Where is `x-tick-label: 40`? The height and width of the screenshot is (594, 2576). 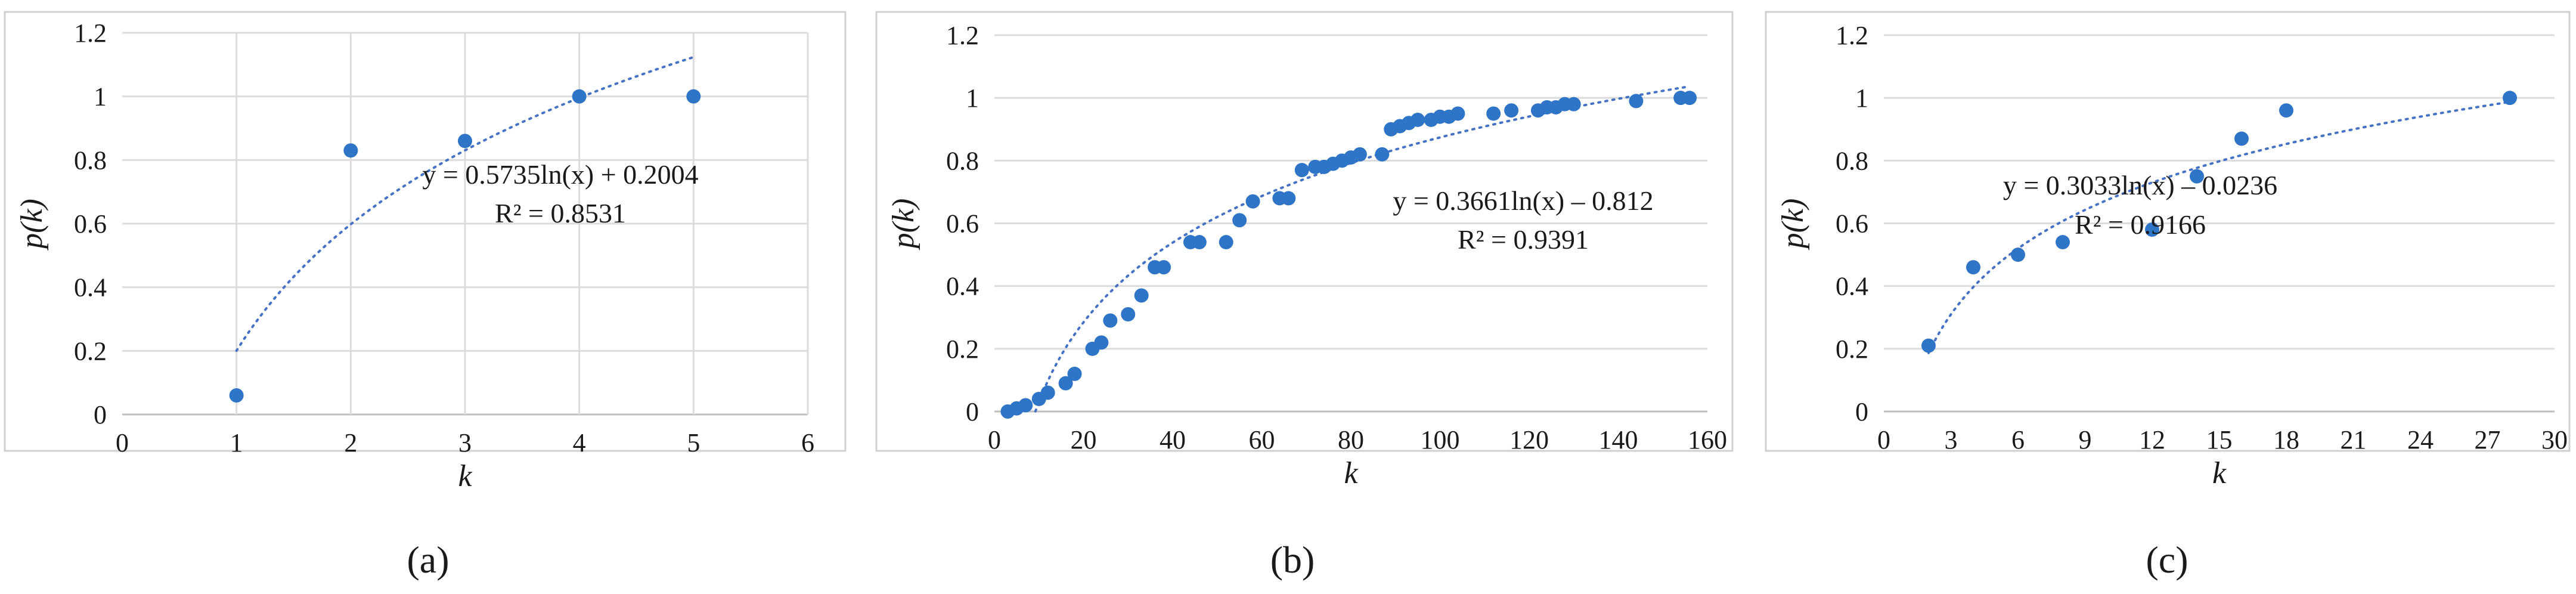
x-tick-label: 40 is located at coordinates (1173, 439).